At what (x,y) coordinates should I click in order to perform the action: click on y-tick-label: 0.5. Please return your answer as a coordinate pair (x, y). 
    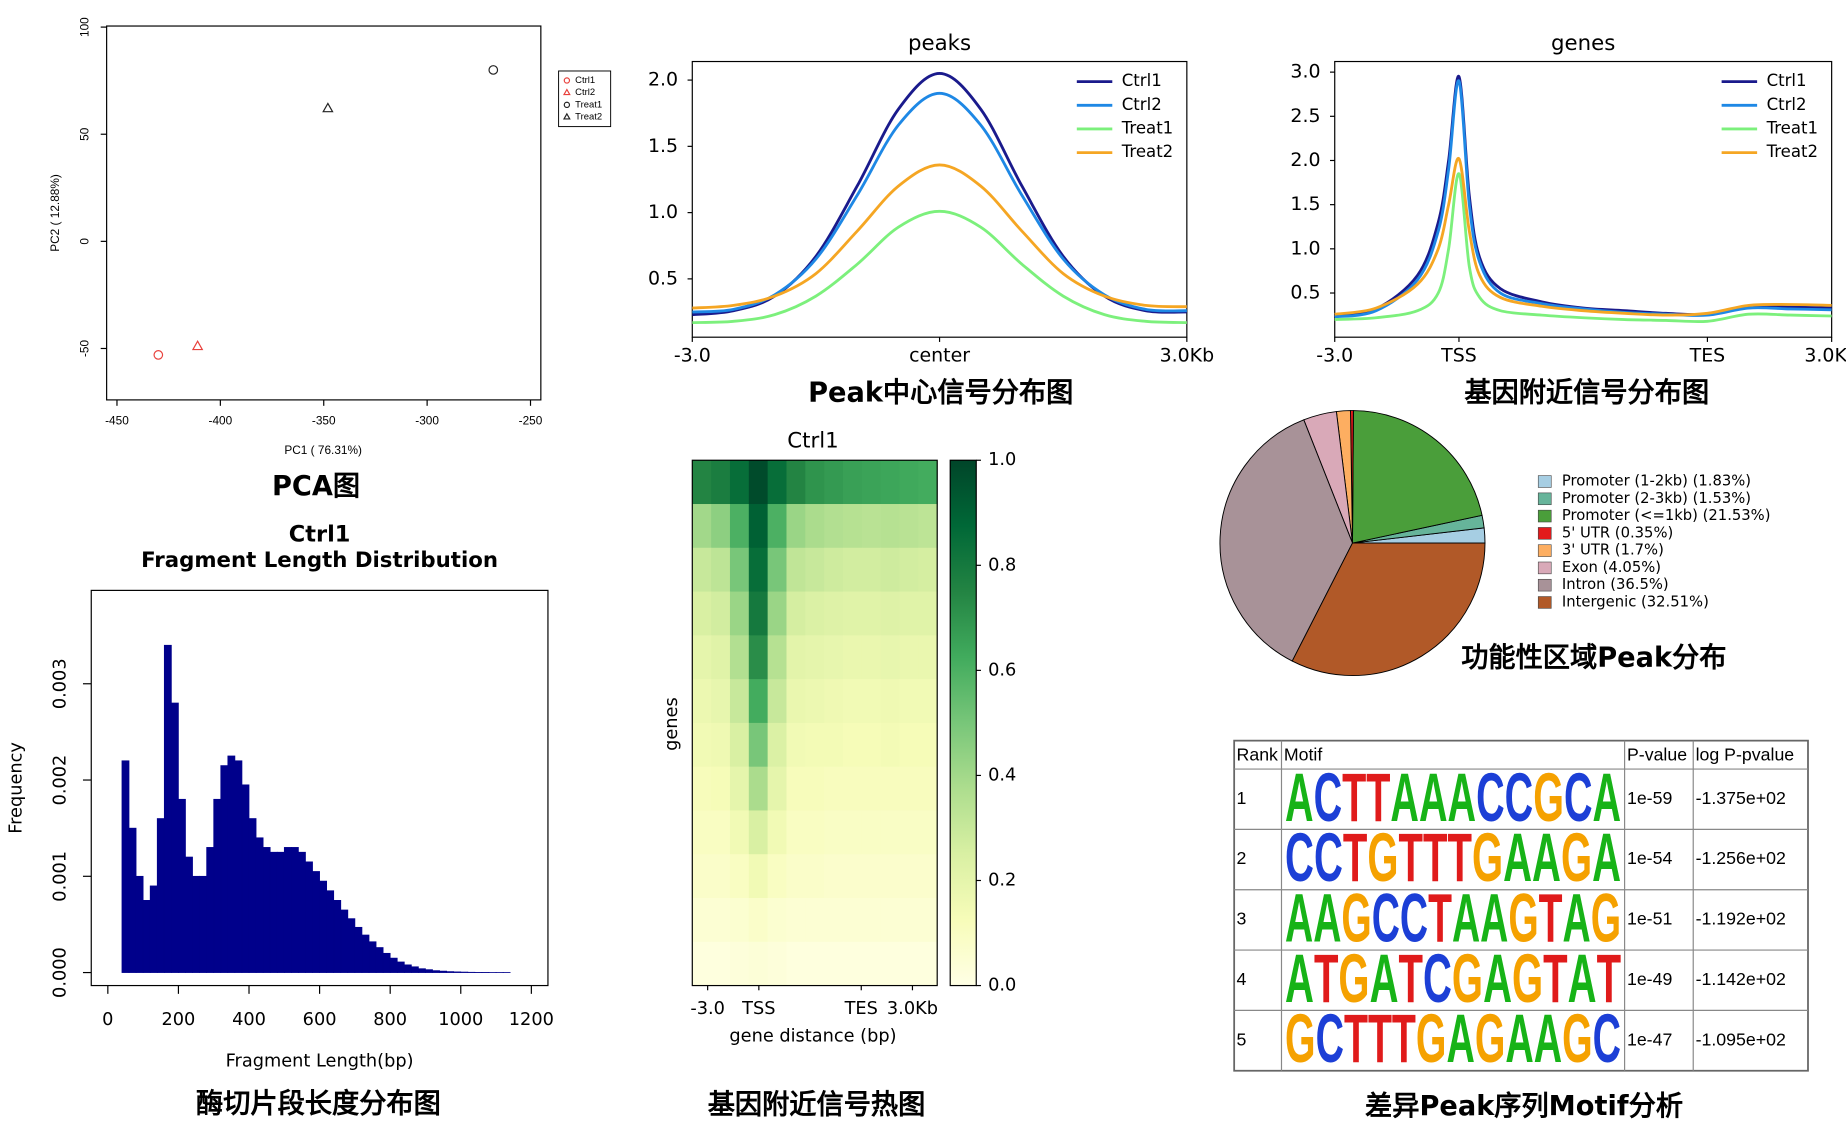
    Looking at the image, I should click on (663, 278).